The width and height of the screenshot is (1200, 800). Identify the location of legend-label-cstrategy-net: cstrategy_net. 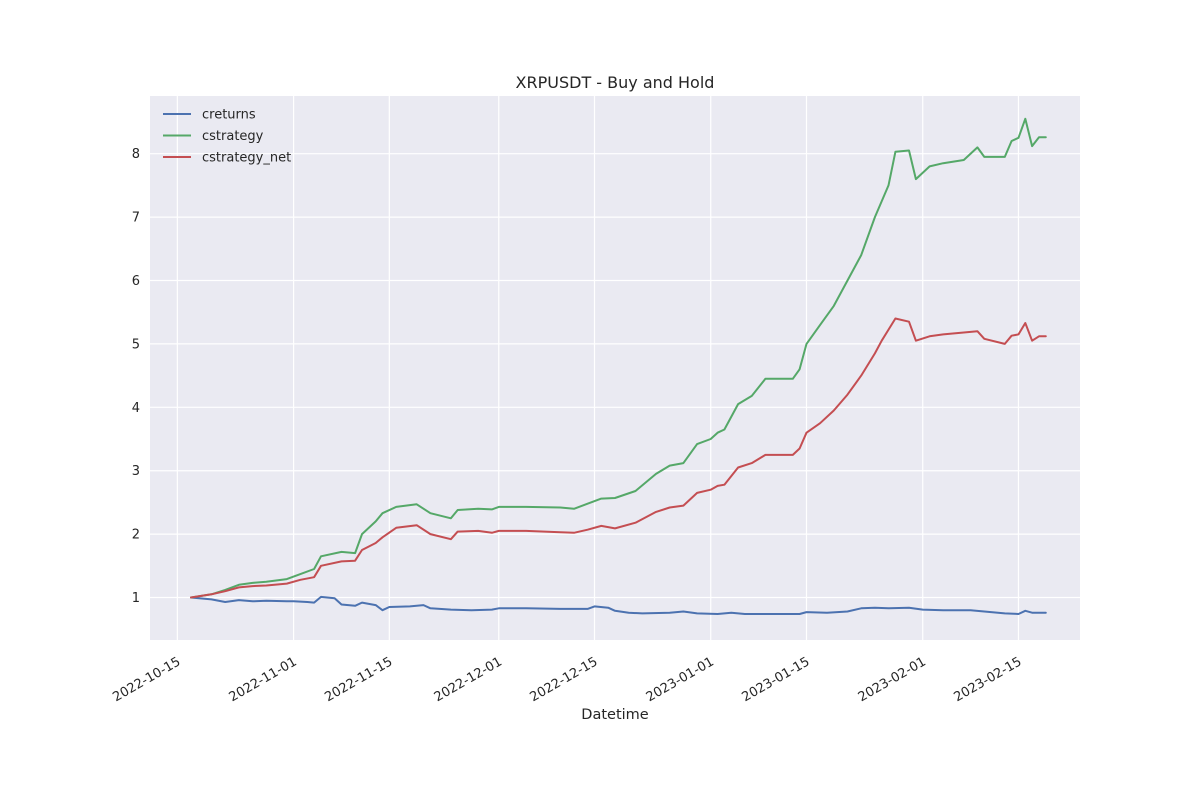
(246, 158).